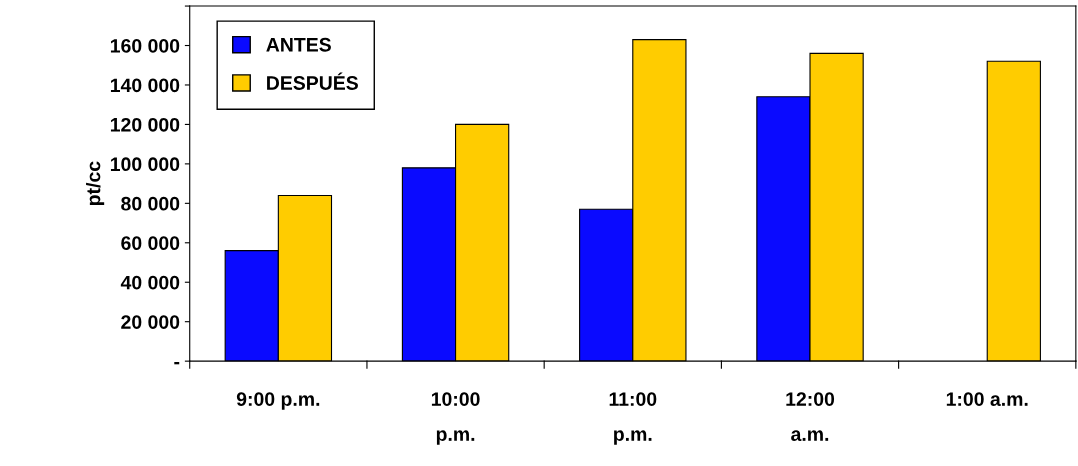 Image resolution: width=1078 pixels, height=466 pixels. Describe the element at coordinates (455, 418) in the screenshot. I see `category-label: 10:00 p.m.` at that location.